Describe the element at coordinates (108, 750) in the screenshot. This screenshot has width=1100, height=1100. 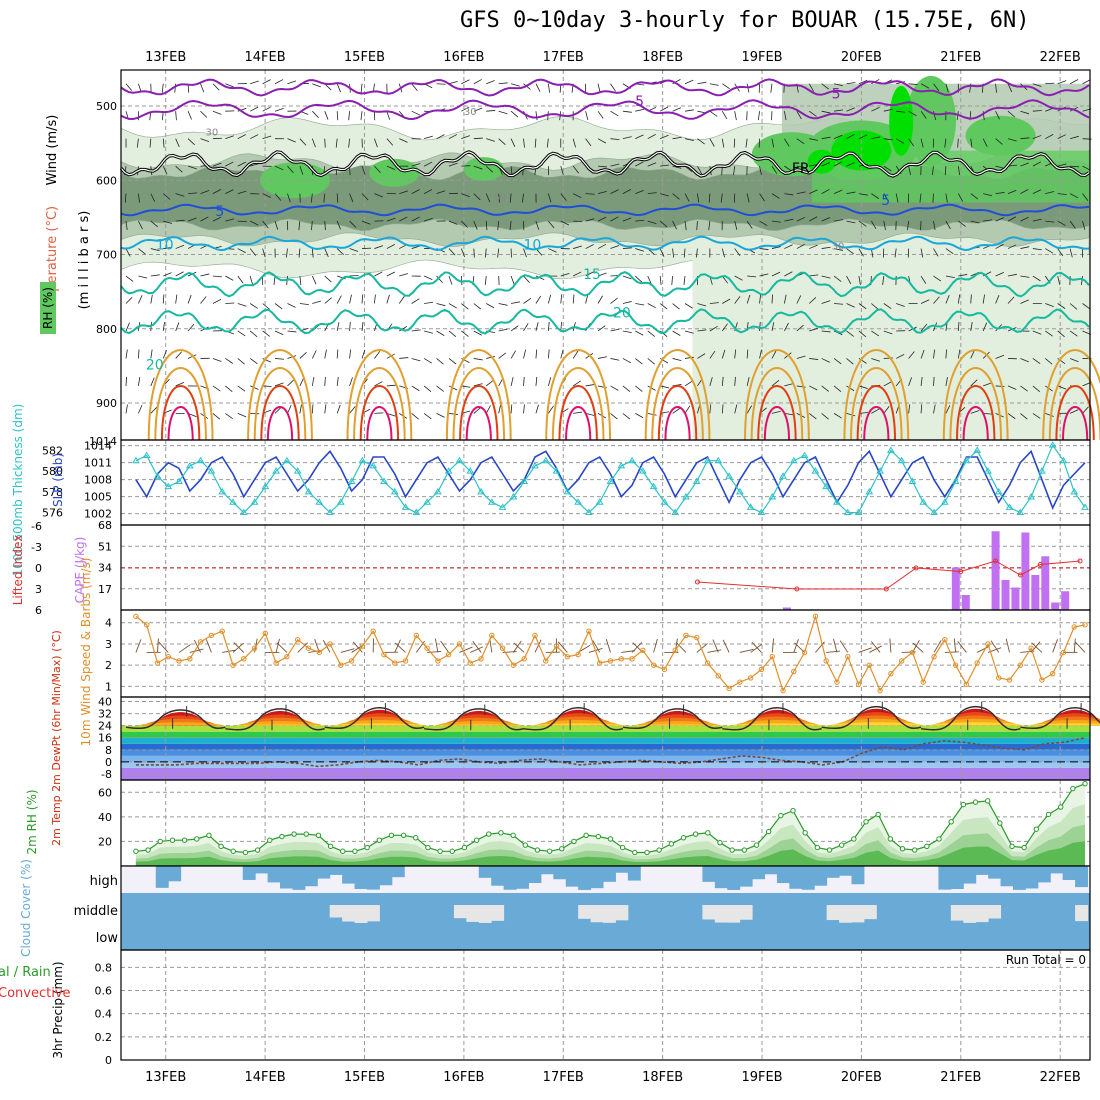
I see `temperature-tick: 8` at that location.